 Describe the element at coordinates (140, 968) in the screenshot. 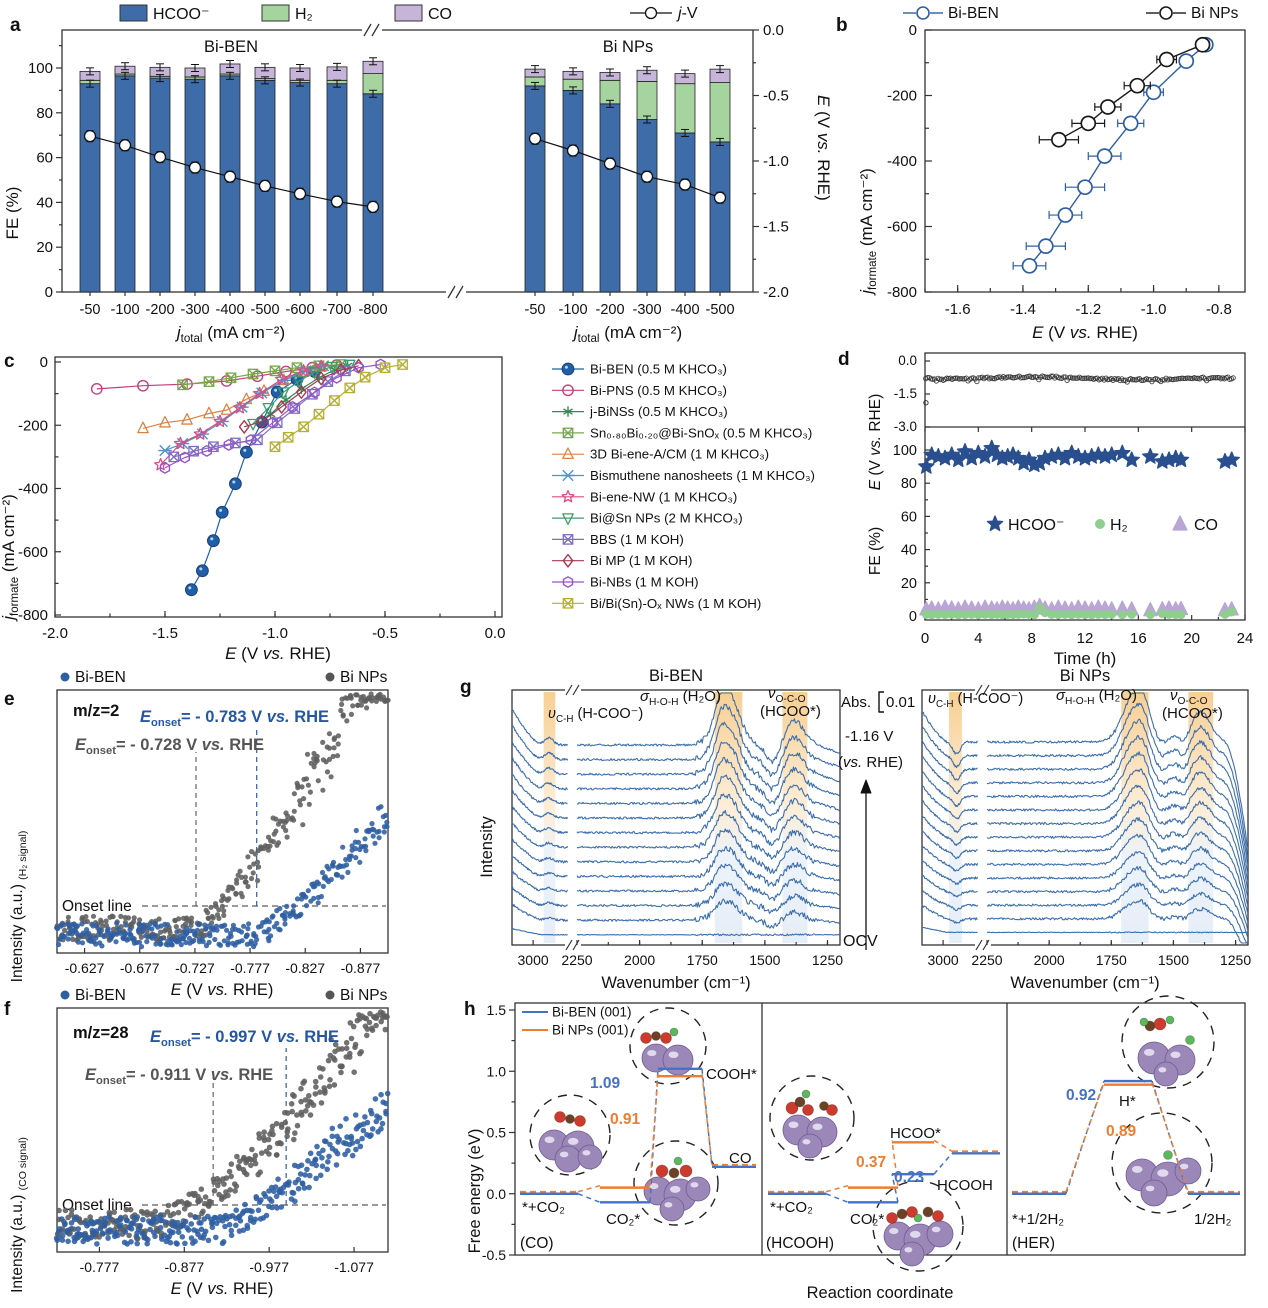

I see `svg-text: -0.677` at that location.